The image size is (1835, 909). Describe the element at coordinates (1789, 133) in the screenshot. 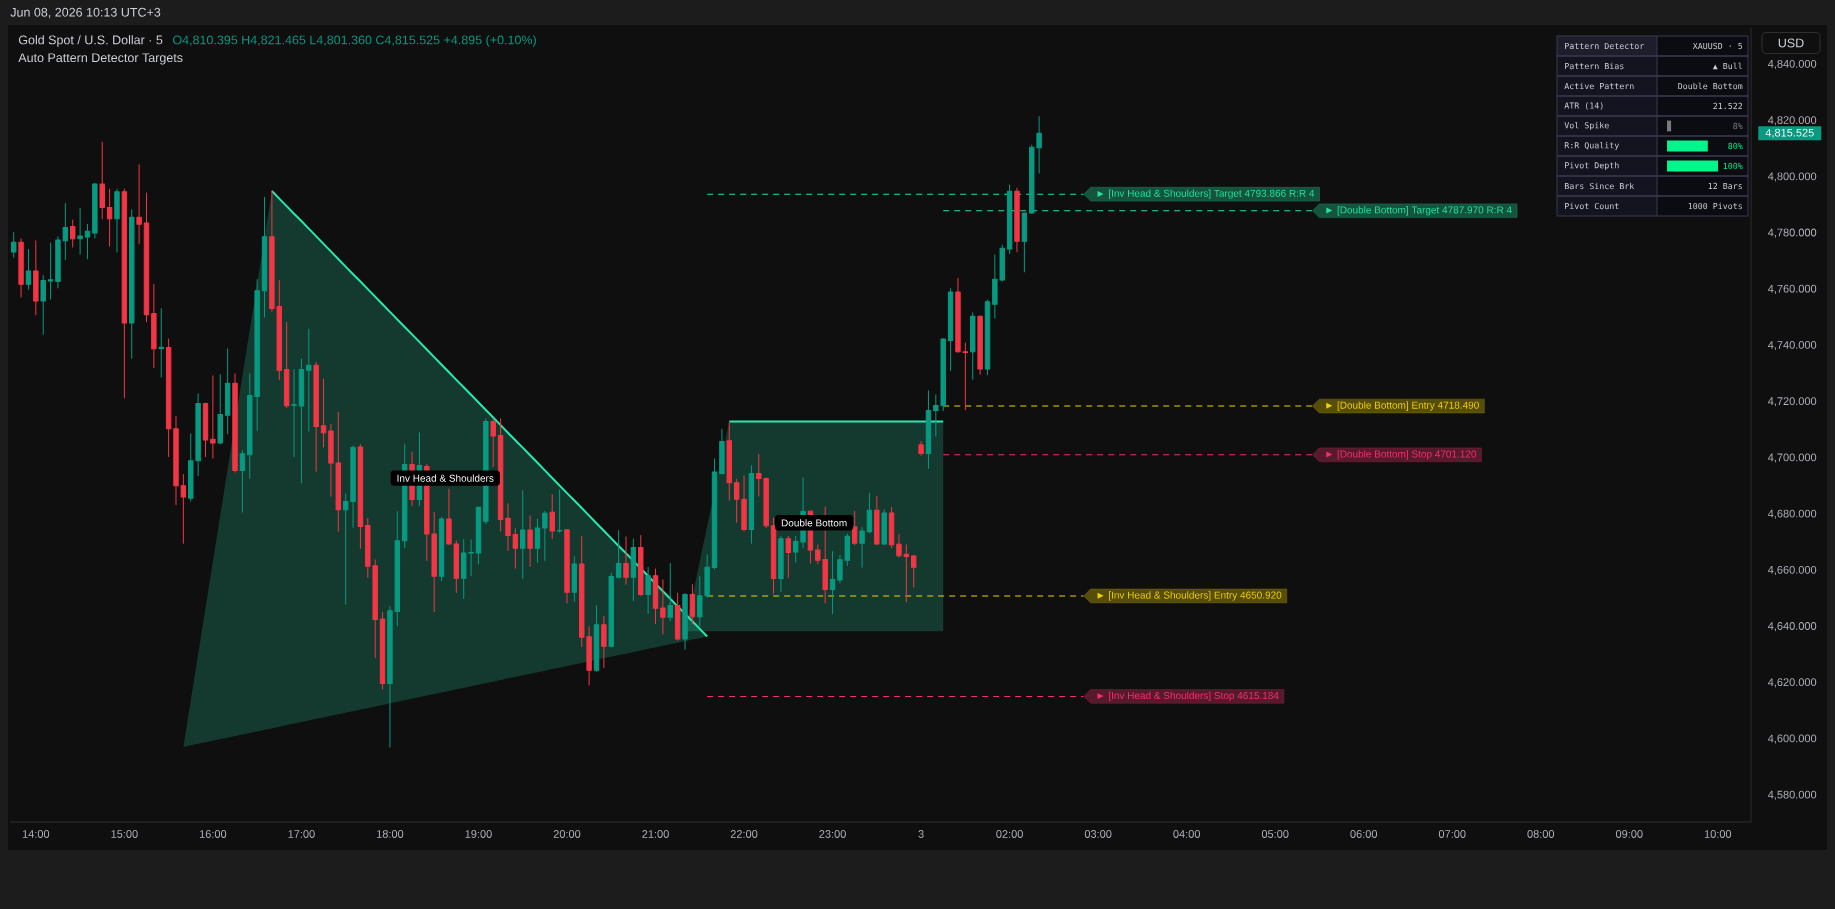

I see `text: 4,815.525` at that location.